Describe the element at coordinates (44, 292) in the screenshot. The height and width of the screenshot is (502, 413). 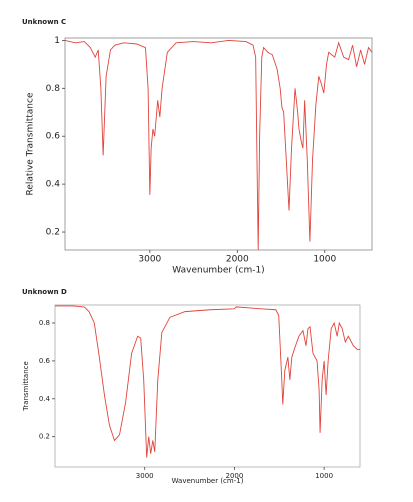
I see `chart-title: Unknown D` at that location.